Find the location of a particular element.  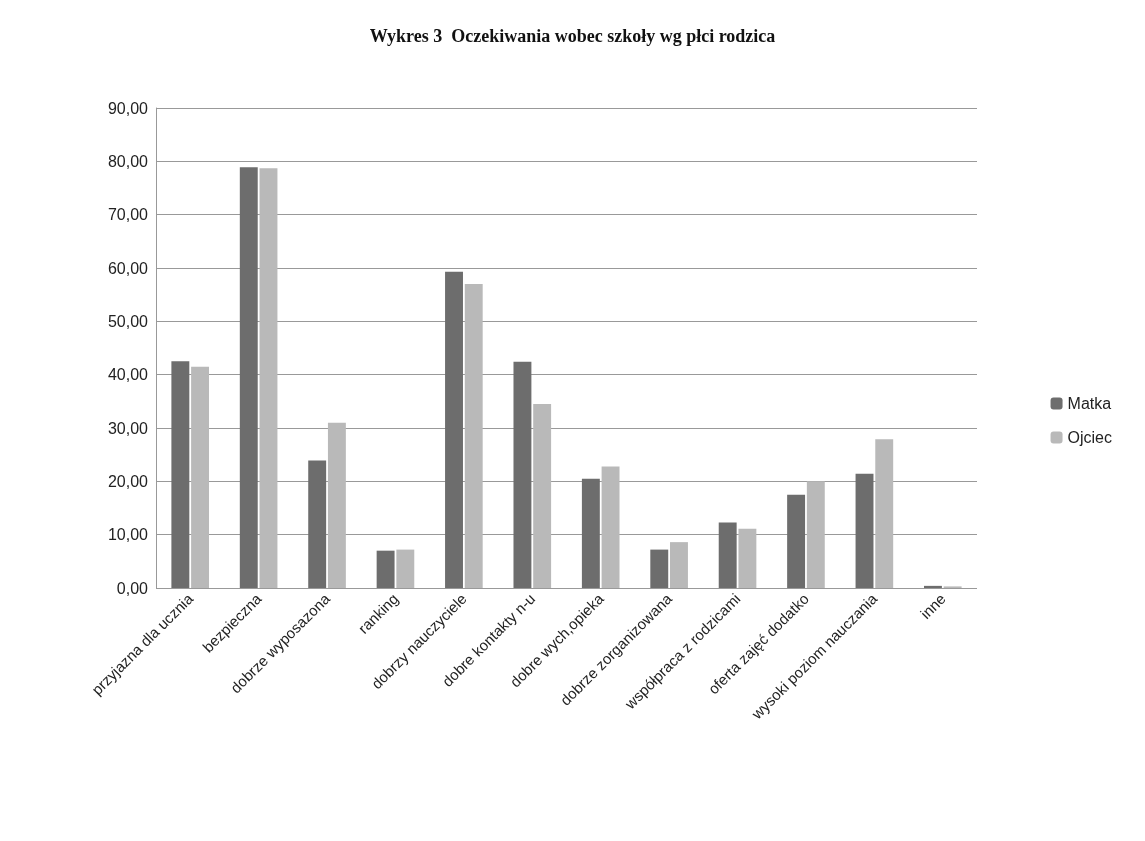

y-tick-label: 20,00 is located at coordinates (128, 481).